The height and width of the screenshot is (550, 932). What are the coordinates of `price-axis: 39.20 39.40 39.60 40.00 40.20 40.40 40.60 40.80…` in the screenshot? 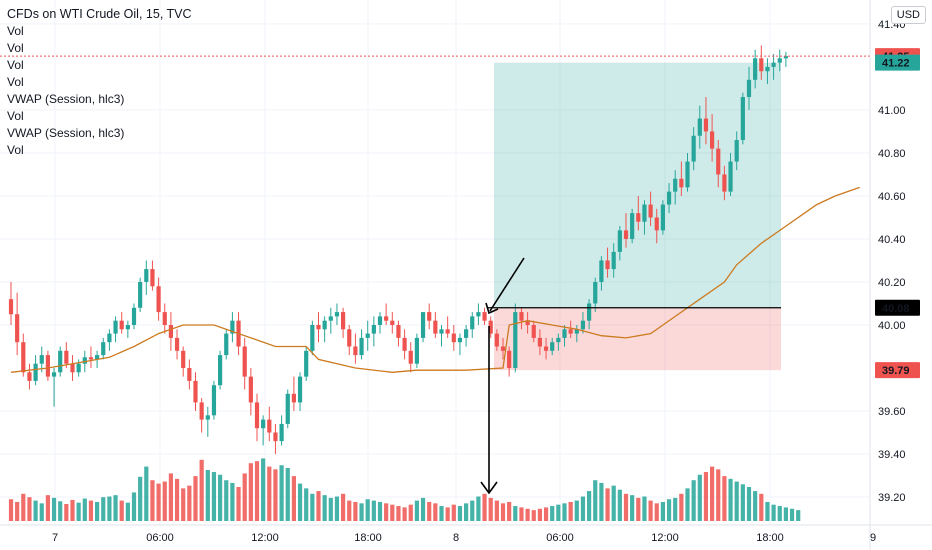 It's located at (894, 275).